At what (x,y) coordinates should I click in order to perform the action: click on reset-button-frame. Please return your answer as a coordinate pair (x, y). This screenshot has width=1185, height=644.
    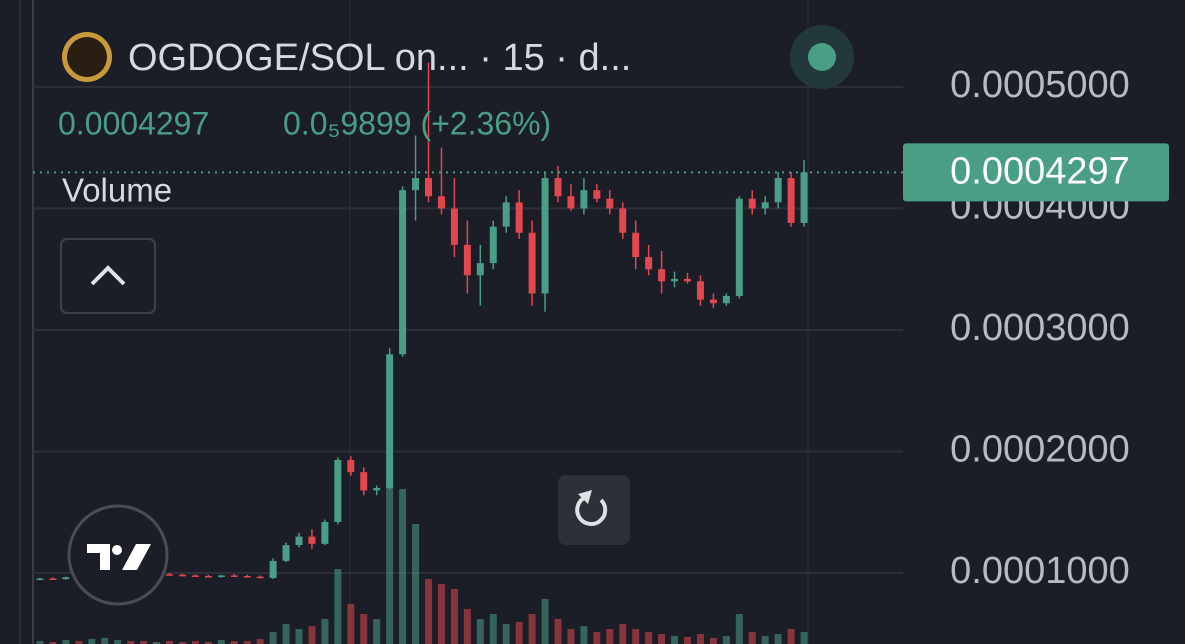
    Looking at the image, I should click on (594, 510).